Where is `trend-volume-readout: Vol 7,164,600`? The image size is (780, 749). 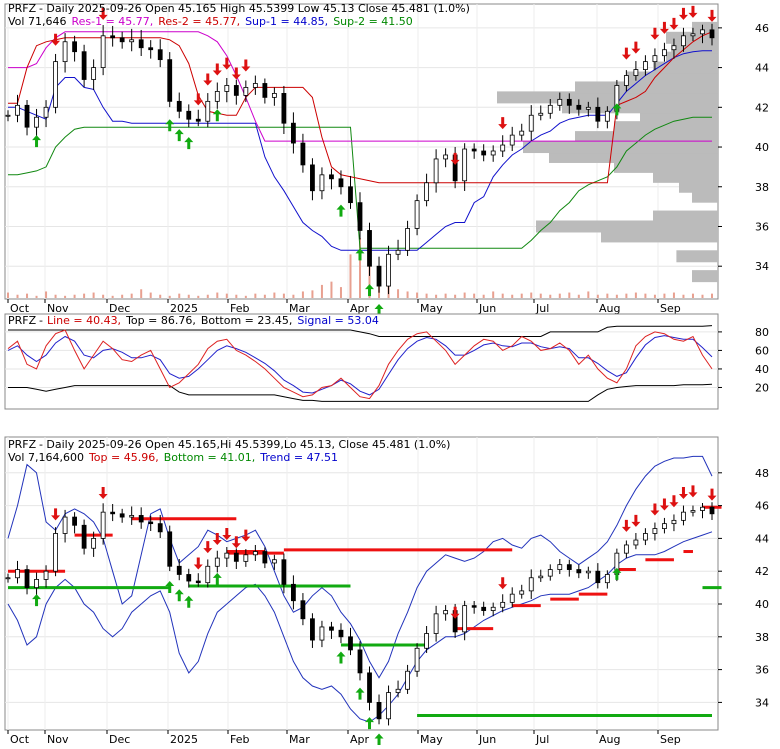 trend-volume-readout: Vol 7,164,600 is located at coordinates (46, 457).